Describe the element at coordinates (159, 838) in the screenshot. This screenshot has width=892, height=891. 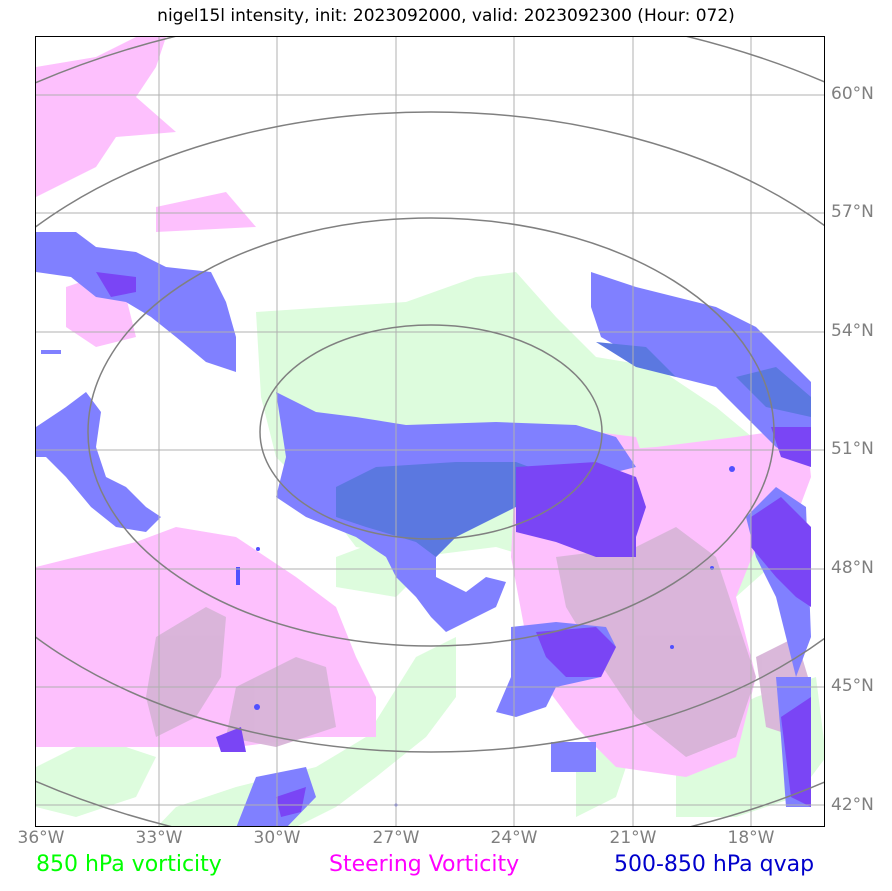
I see `lon-label-33w: 33°W` at that location.